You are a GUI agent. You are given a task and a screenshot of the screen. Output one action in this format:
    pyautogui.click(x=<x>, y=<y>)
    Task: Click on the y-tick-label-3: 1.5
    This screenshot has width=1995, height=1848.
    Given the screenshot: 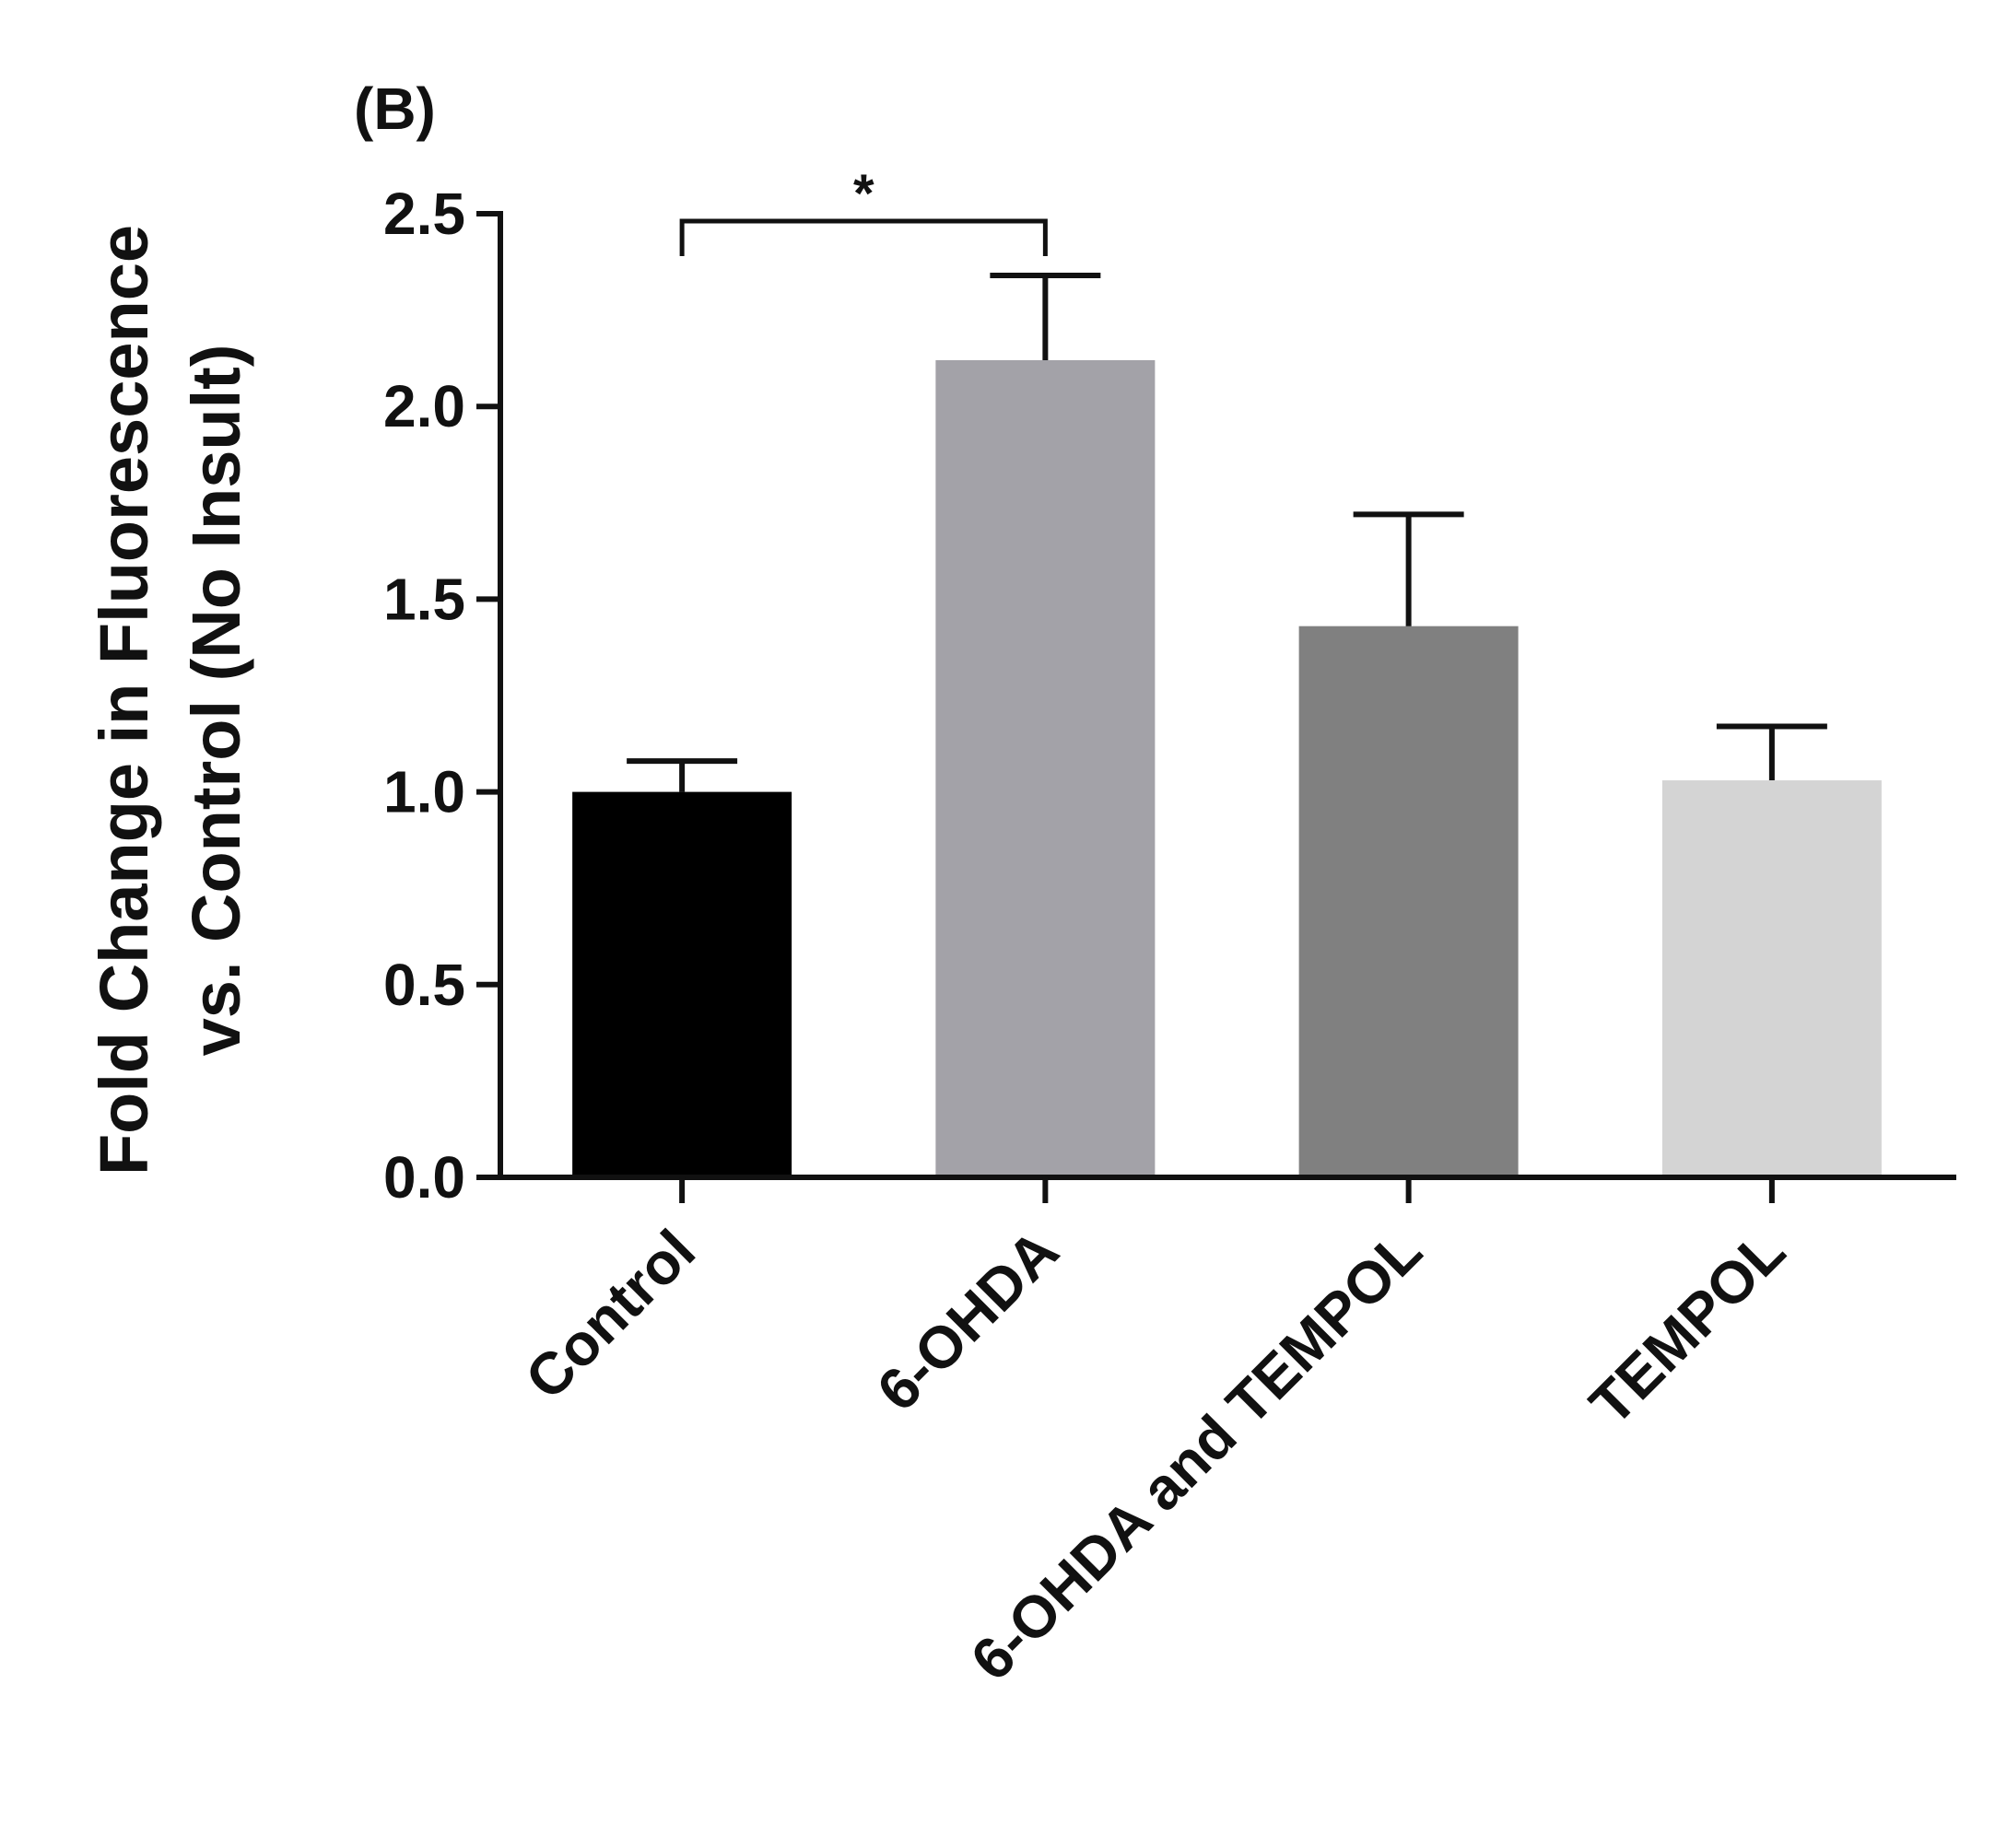 What is the action you would take?
    pyautogui.click(x=424, y=599)
    